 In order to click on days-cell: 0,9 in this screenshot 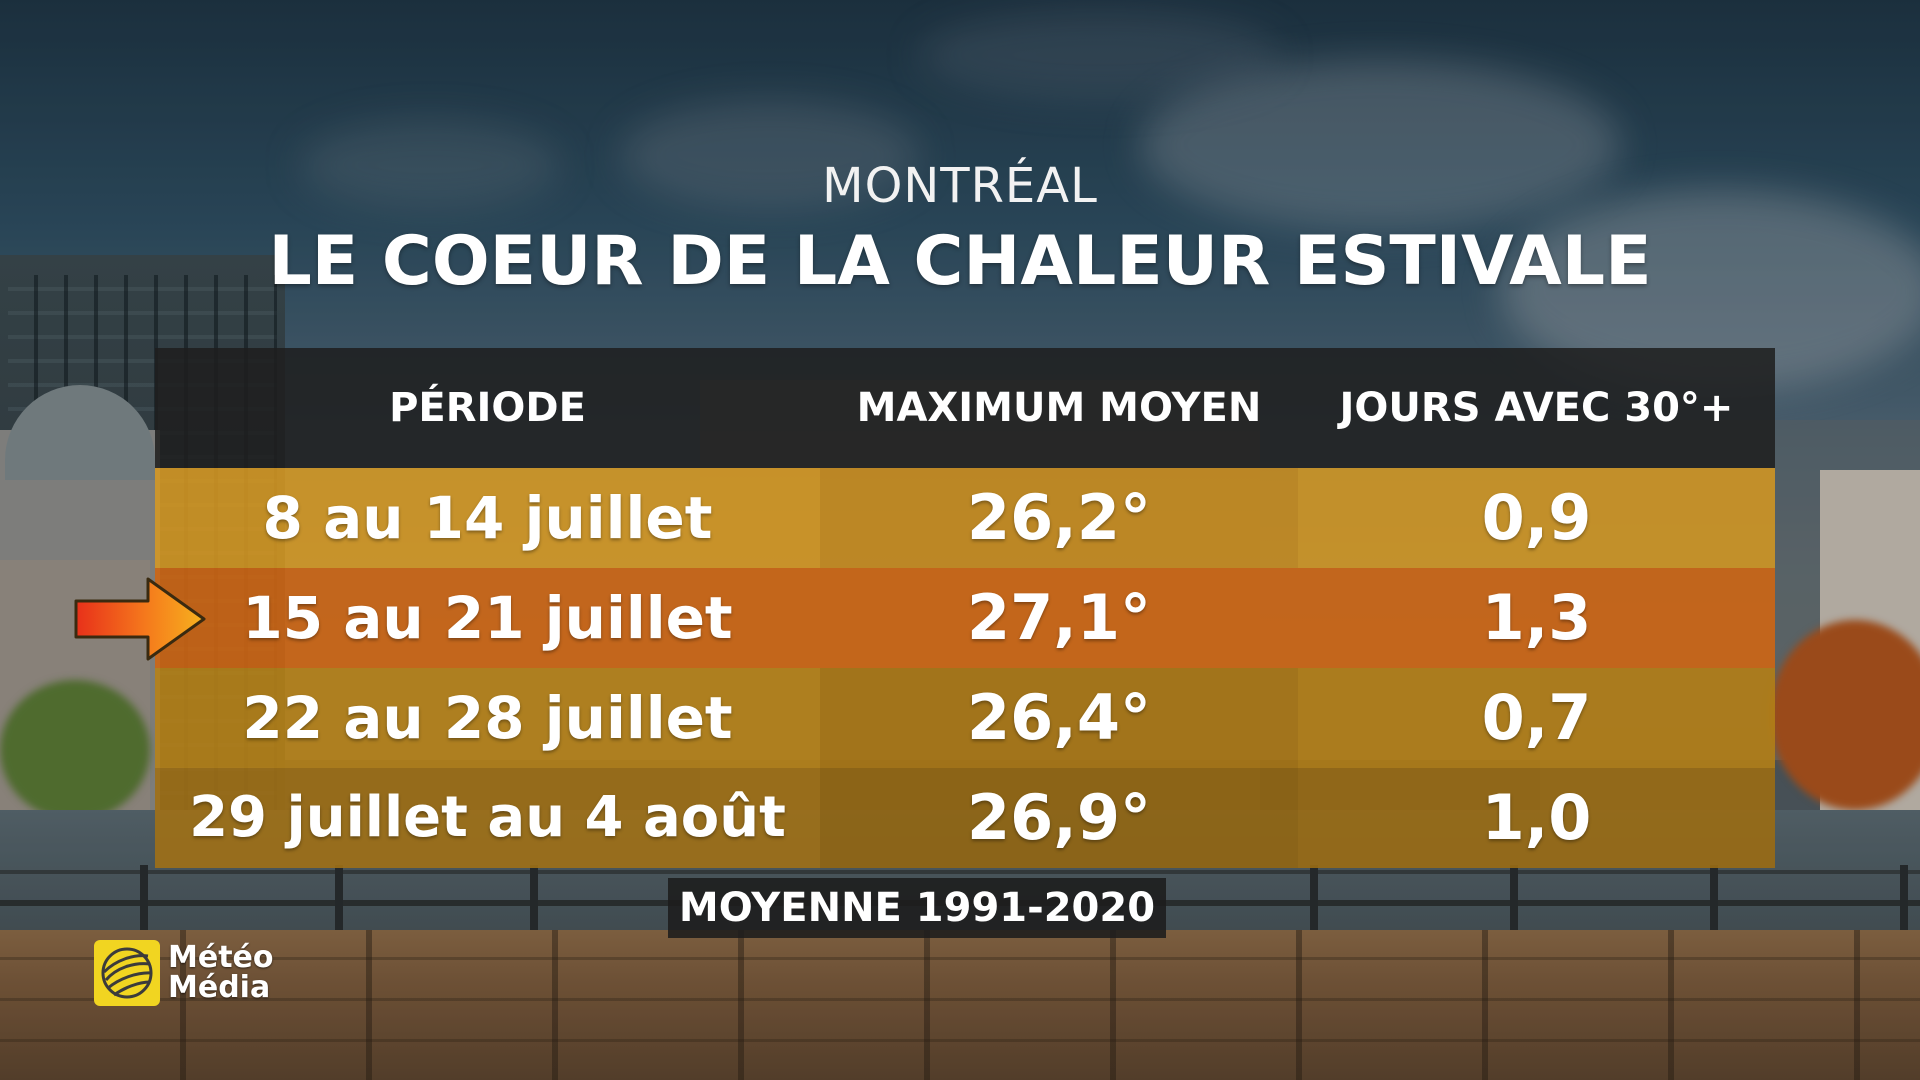, I will do `click(1536, 518)`.